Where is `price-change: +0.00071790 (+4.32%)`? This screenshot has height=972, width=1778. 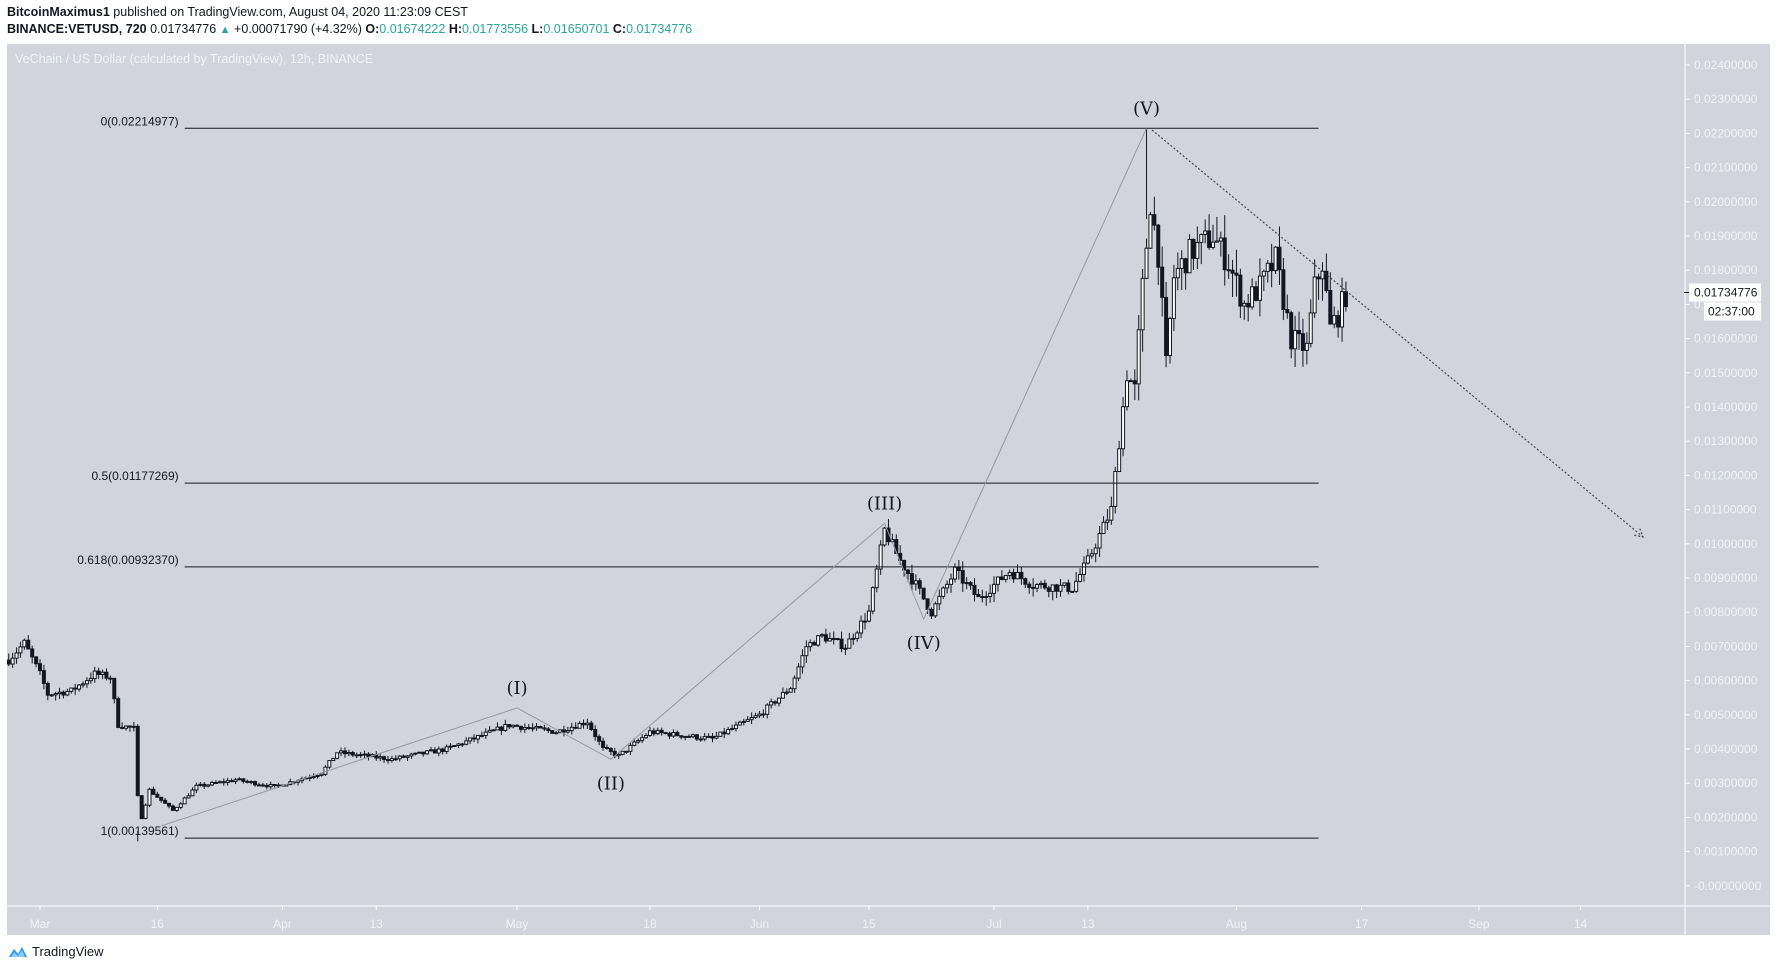 price-change: +0.00071790 (+4.32%) is located at coordinates (298, 29).